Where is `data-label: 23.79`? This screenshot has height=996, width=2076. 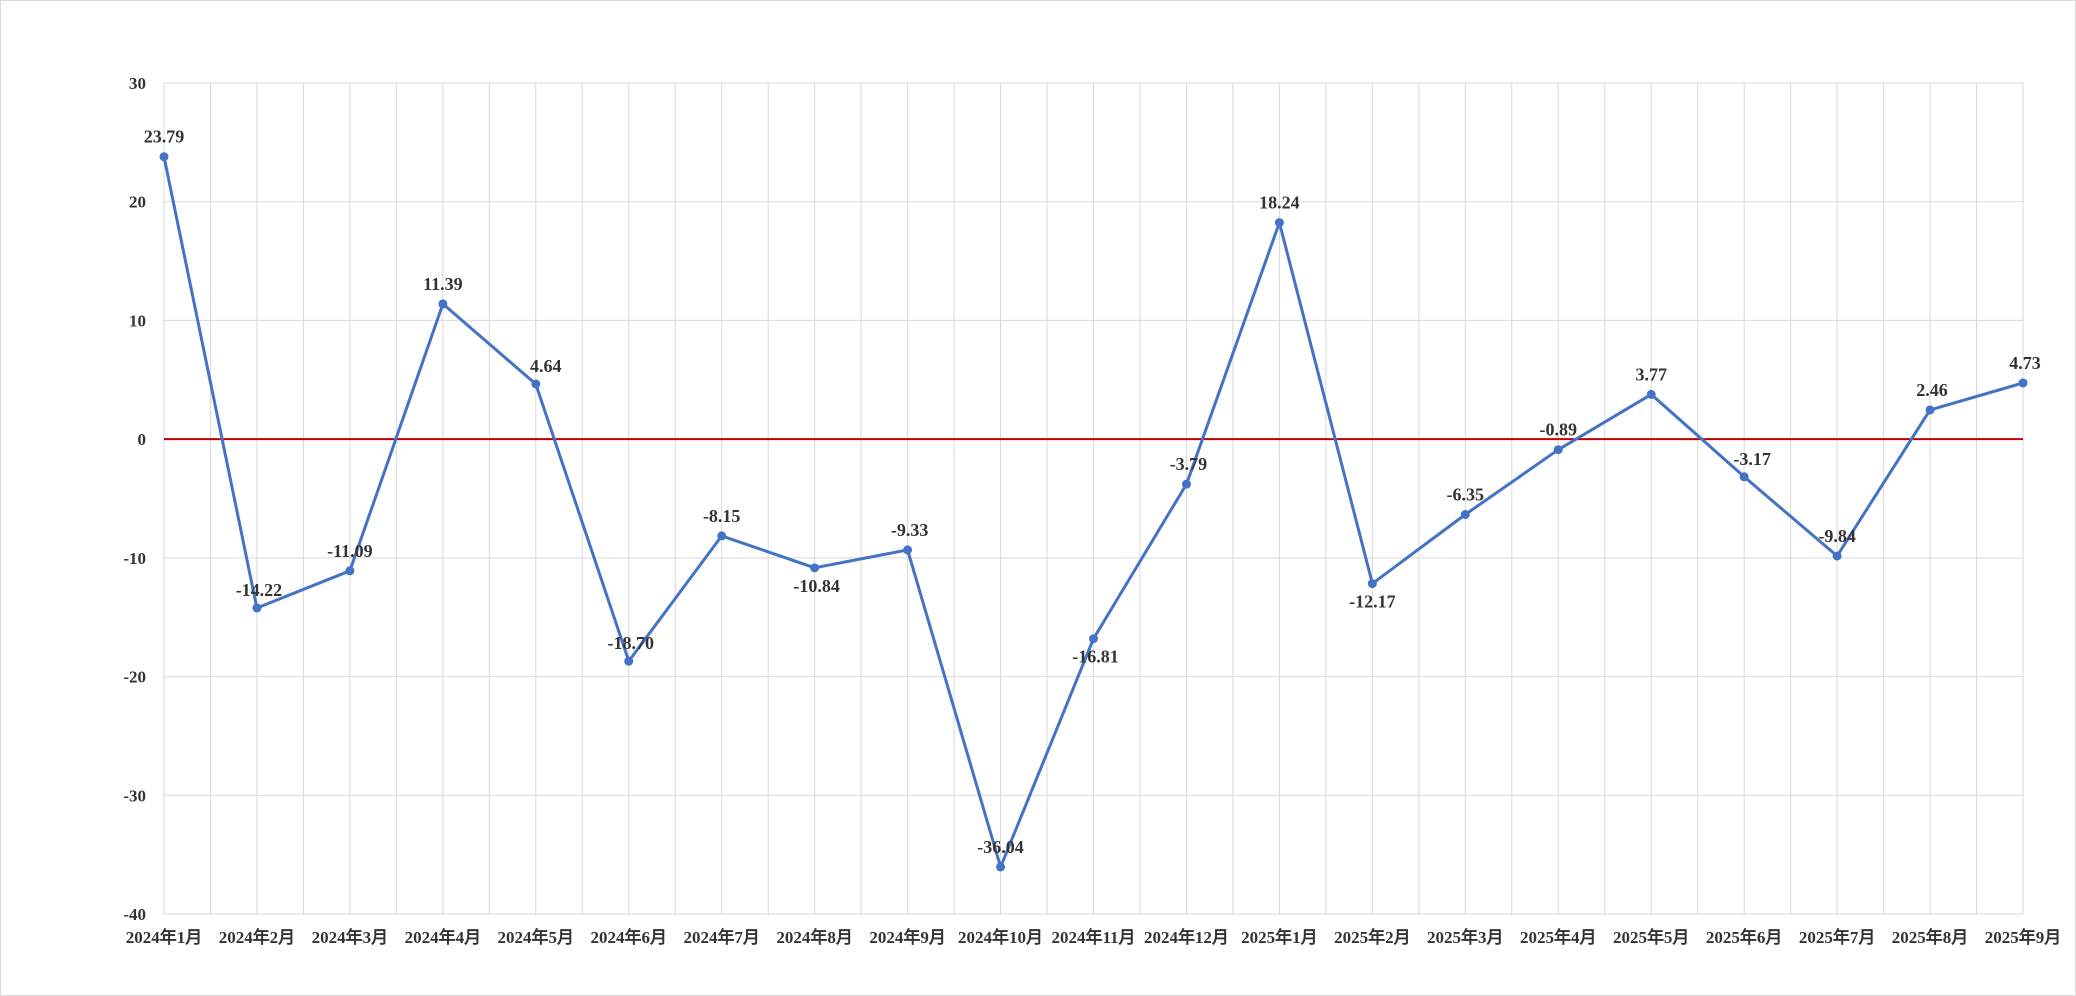
data-label: 23.79 is located at coordinates (164, 137).